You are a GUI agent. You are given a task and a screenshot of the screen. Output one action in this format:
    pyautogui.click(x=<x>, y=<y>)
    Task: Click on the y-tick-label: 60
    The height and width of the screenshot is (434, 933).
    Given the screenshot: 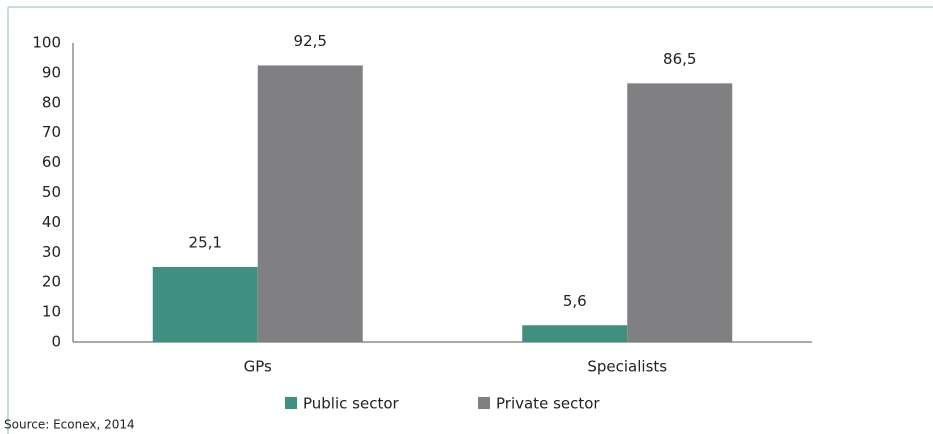 What is the action you would take?
    pyautogui.click(x=51, y=162)
    